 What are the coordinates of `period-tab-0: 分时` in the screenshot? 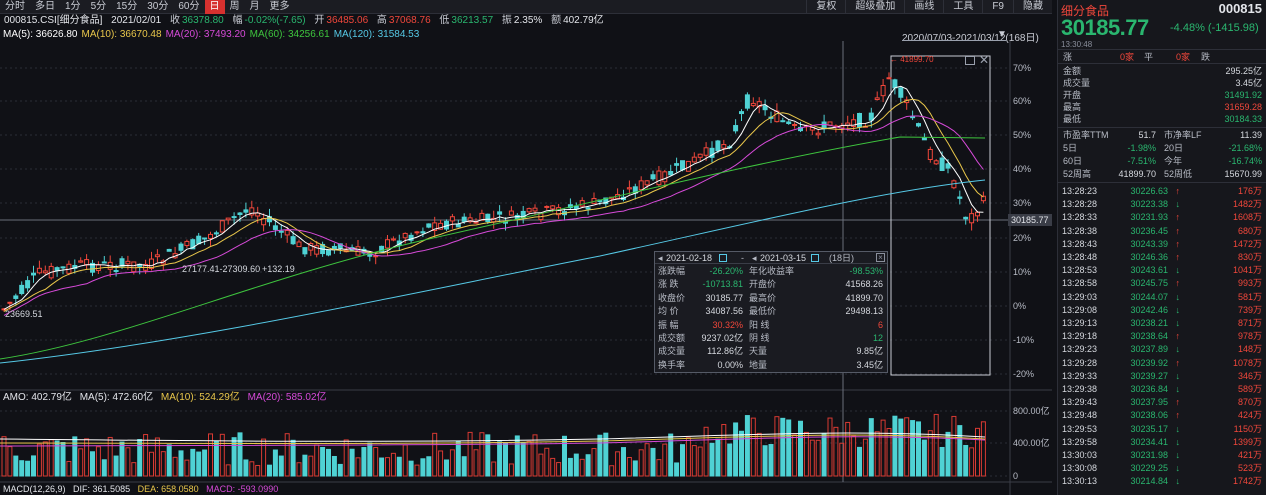 It's located at (15, 6).